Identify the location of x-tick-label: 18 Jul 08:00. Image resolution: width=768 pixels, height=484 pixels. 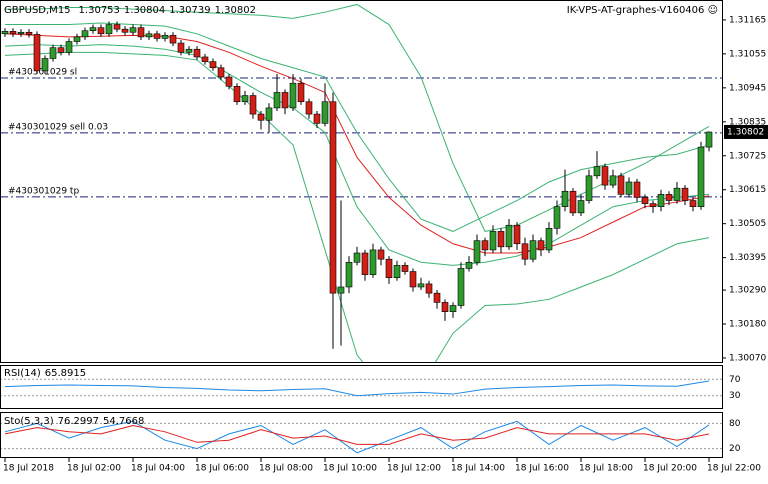
(286, 469).